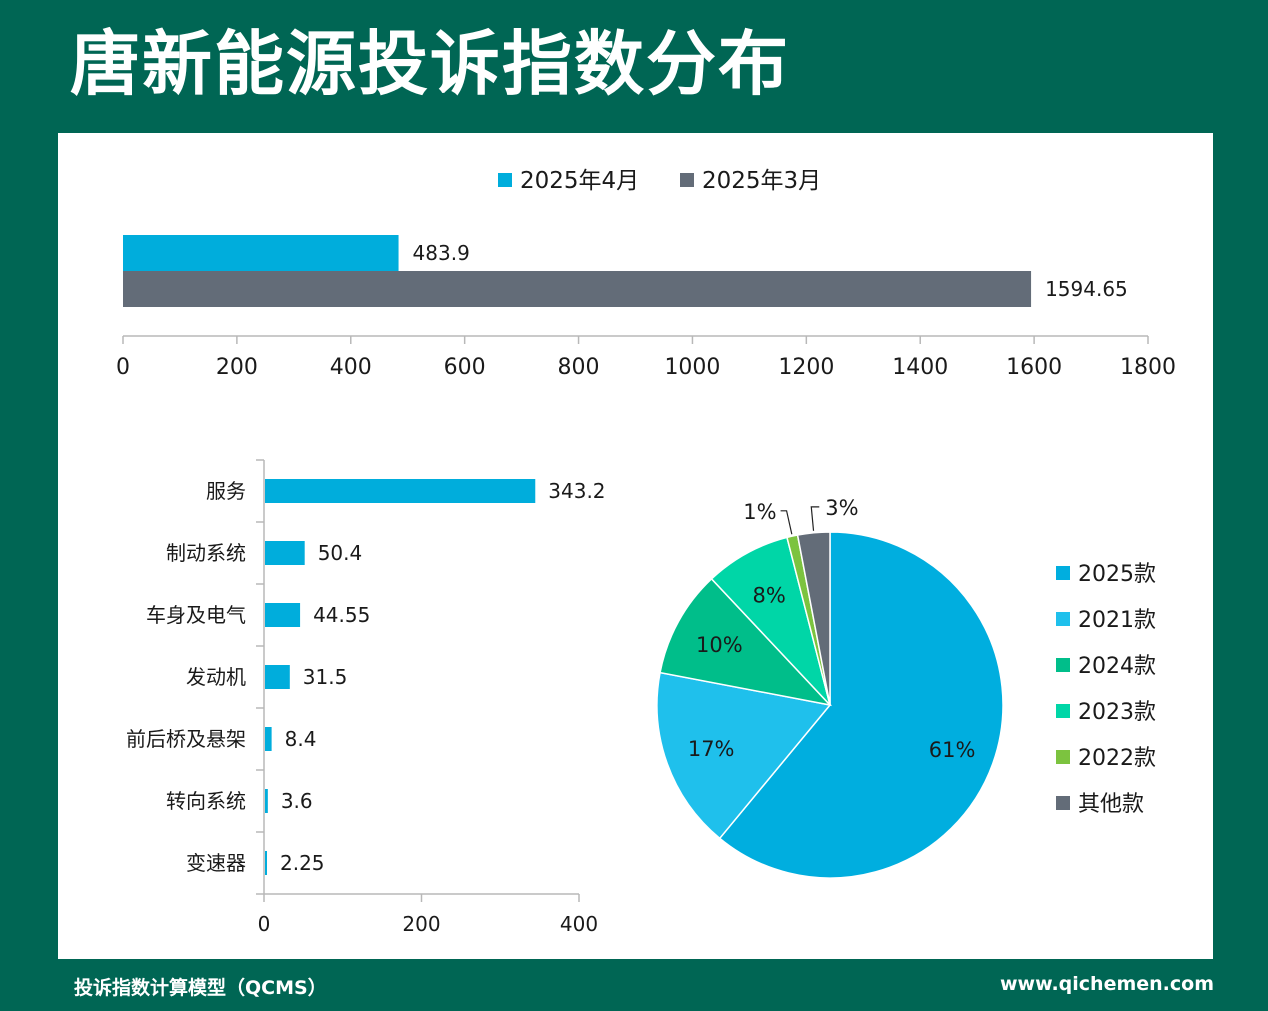 Image resolution: width=1268 pixels, height=1011 pixels. Describe the element at coordinates (952, 750) in the screenshot. I see `pie-slice-label: 61%` at that location.